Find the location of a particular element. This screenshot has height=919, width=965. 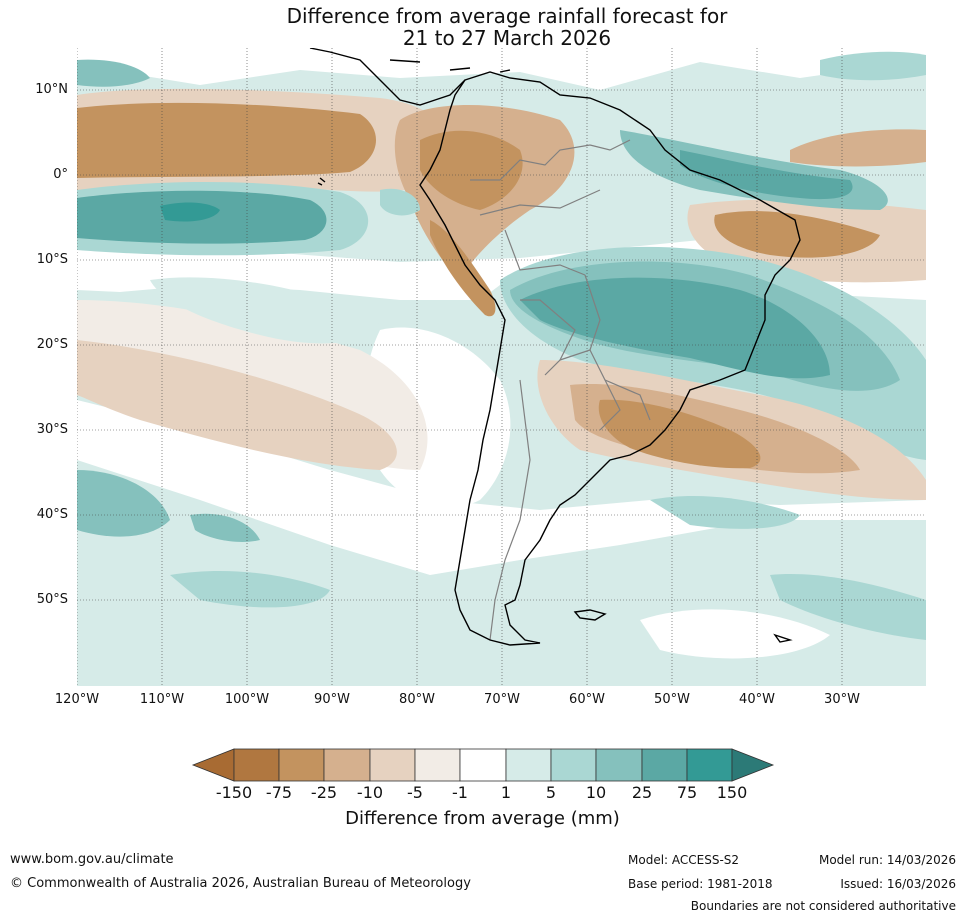

colorbar-tick: -5 is located at coordinates (415, 792).